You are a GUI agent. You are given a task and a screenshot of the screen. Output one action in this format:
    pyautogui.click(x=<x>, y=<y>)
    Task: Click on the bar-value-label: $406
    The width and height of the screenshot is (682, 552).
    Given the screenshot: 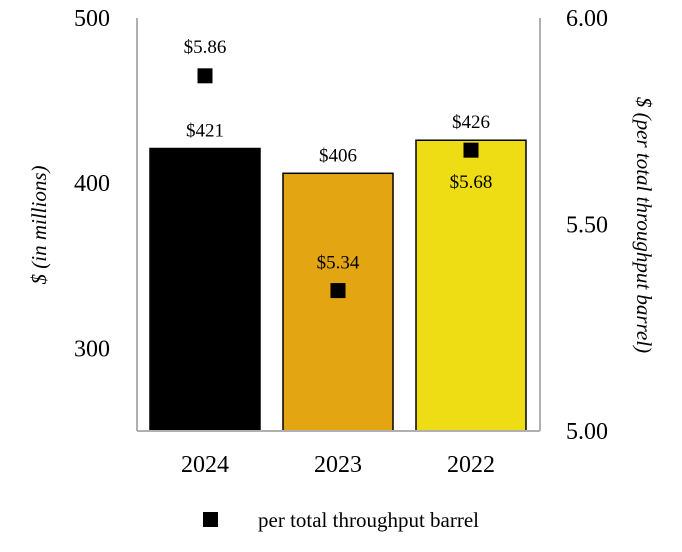 What is the action you would take?
    pyautogui.click(x=338, y=155)
    